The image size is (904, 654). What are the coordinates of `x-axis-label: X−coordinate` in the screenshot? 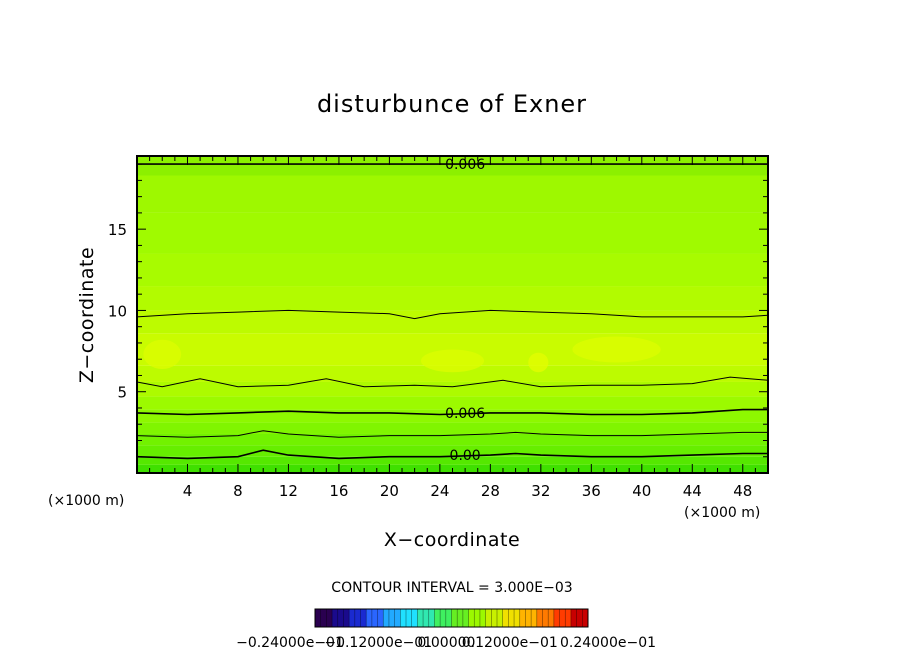 It's located at (452, 540).